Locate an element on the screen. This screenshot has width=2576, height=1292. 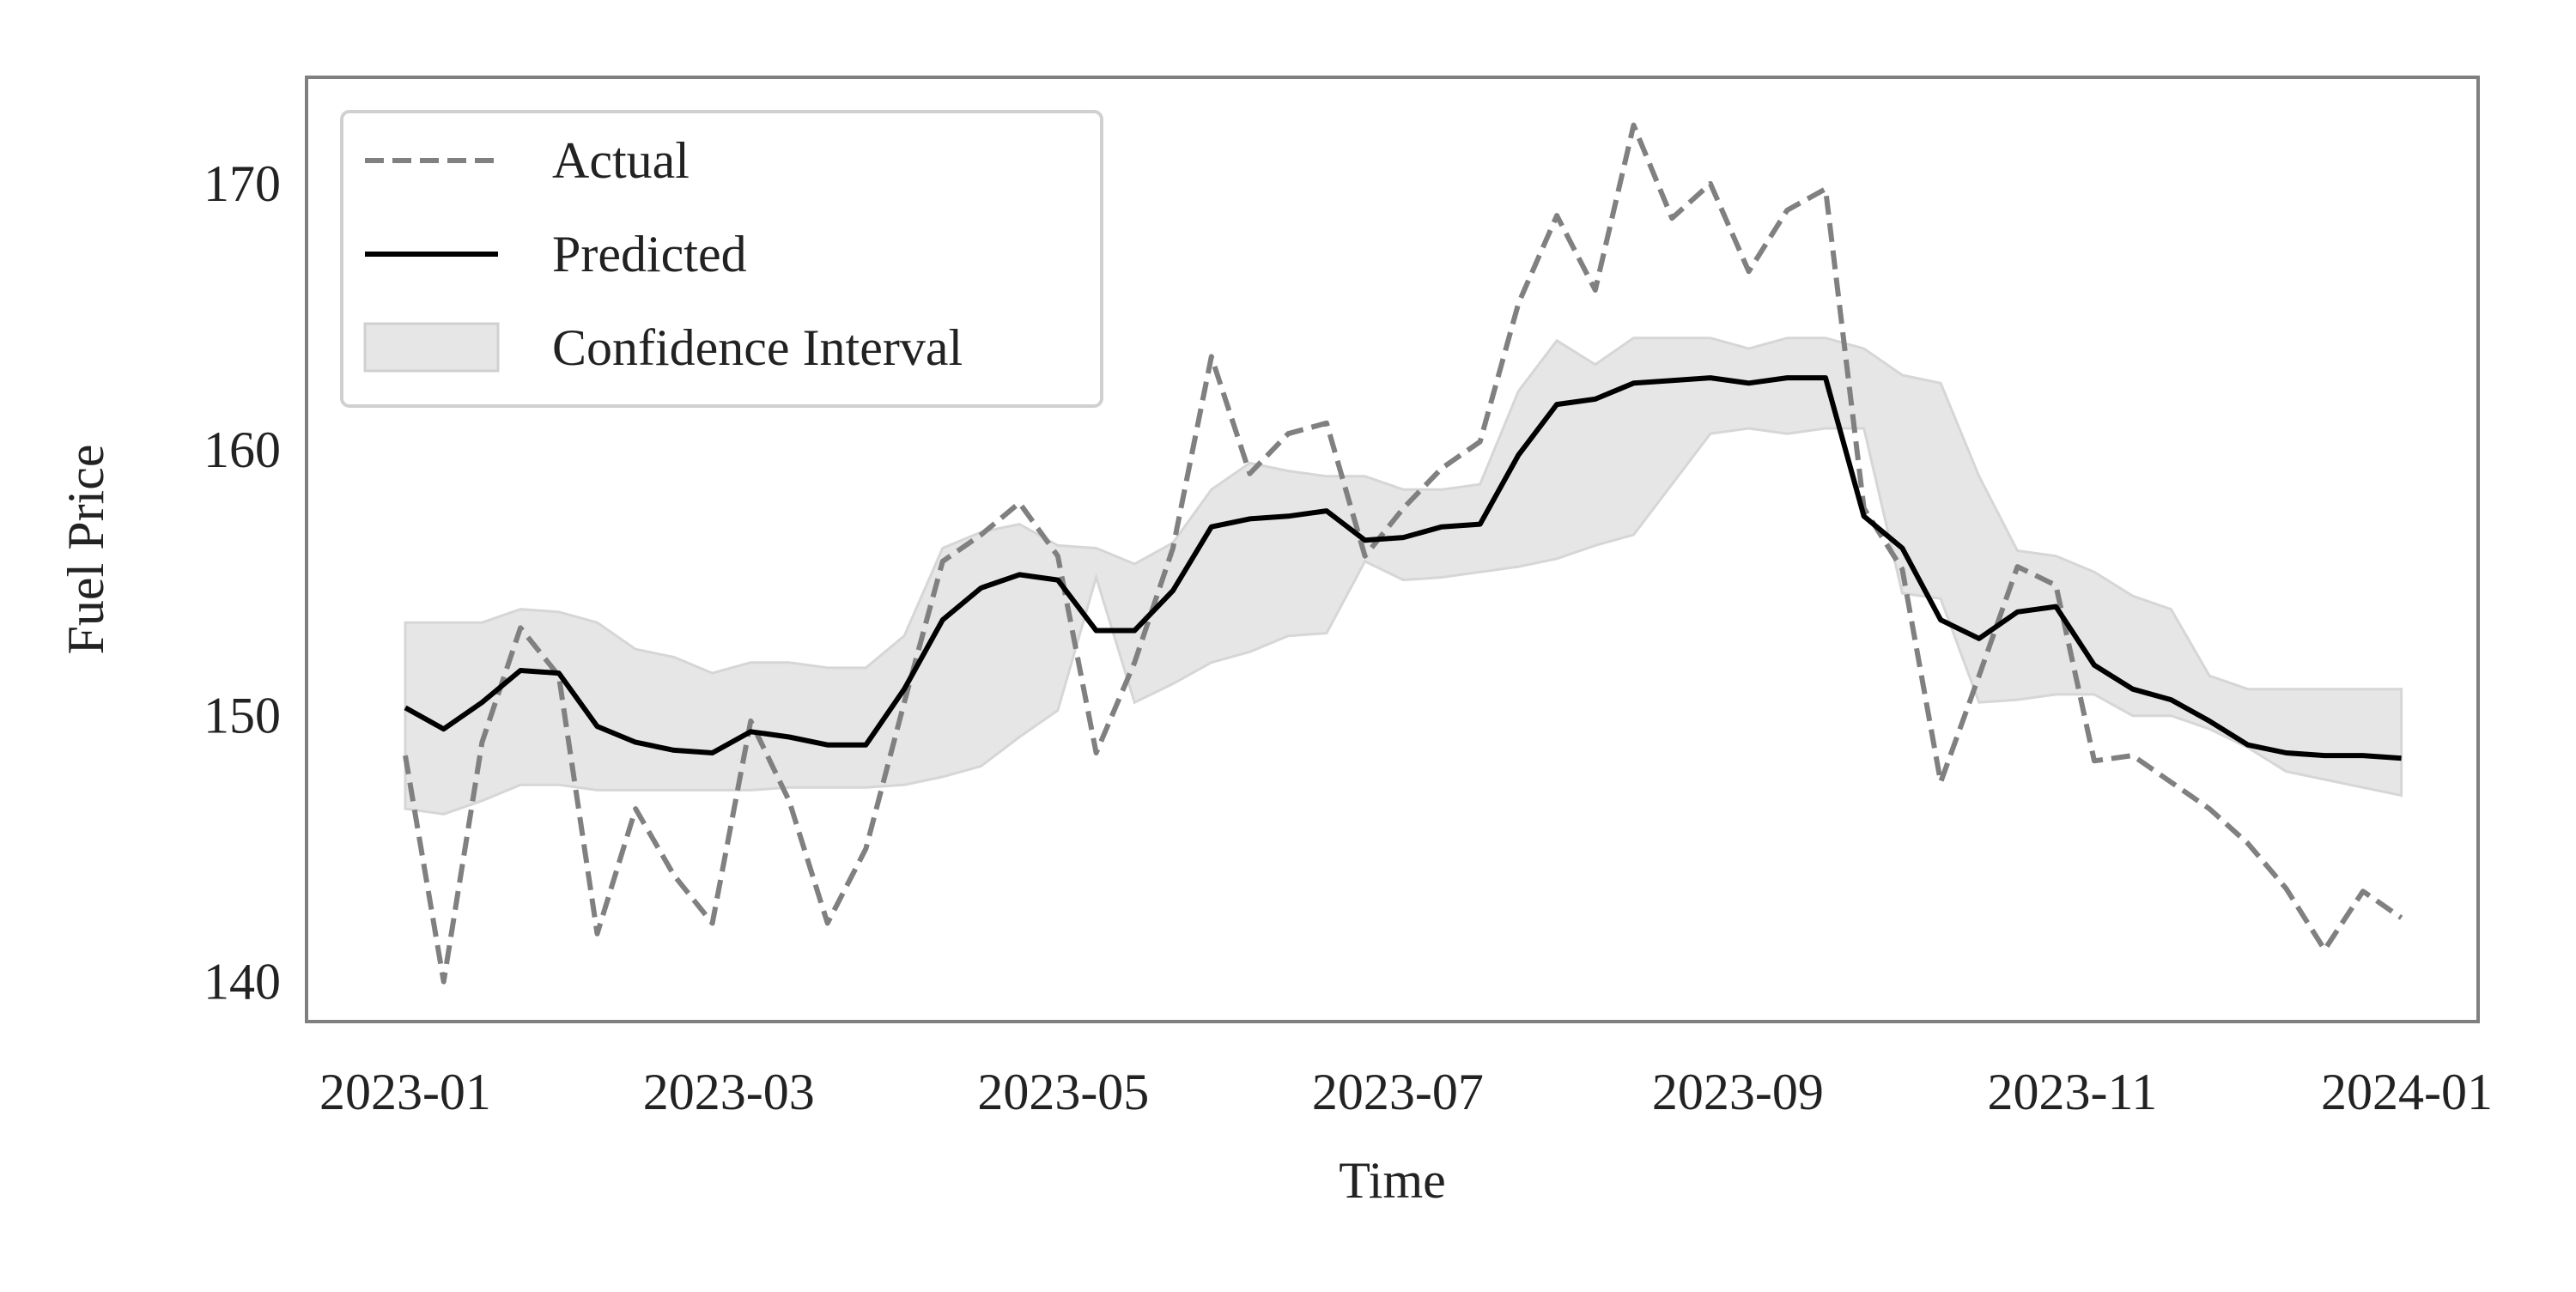
legend-predicted-label: Predicted is located at coordinates (649, 254).